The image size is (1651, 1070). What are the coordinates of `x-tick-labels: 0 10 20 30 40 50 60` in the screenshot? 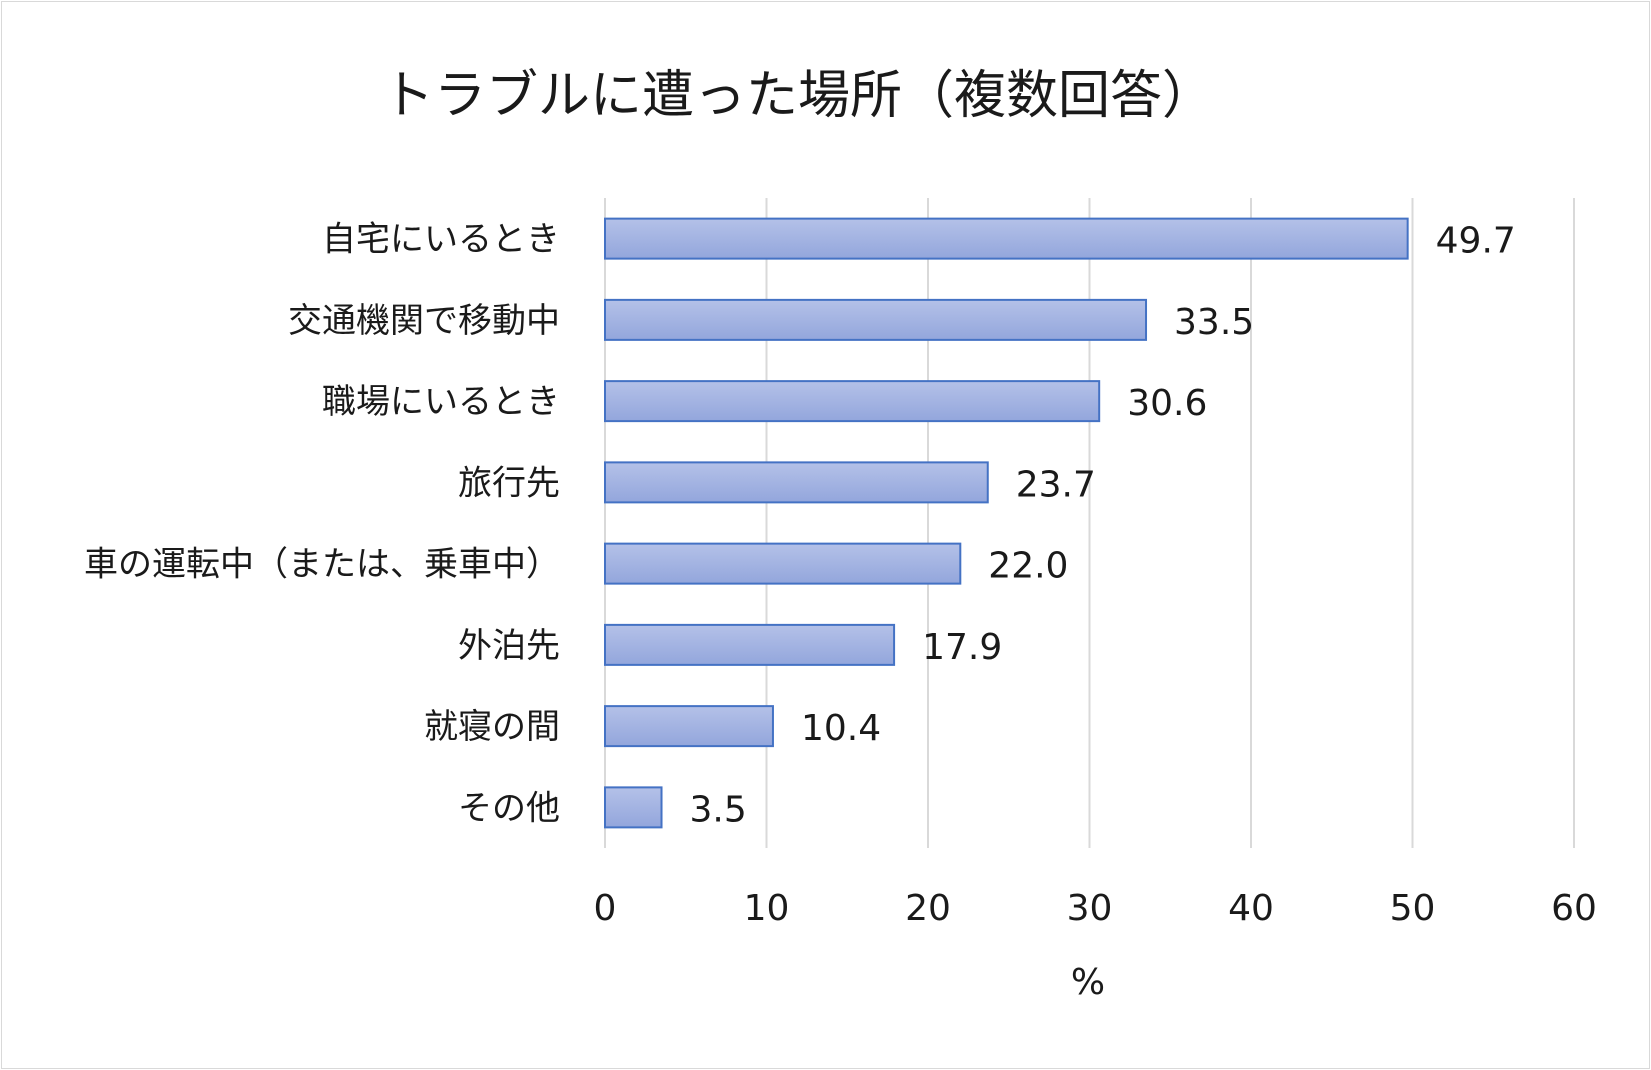 It's located at (1095, 908).